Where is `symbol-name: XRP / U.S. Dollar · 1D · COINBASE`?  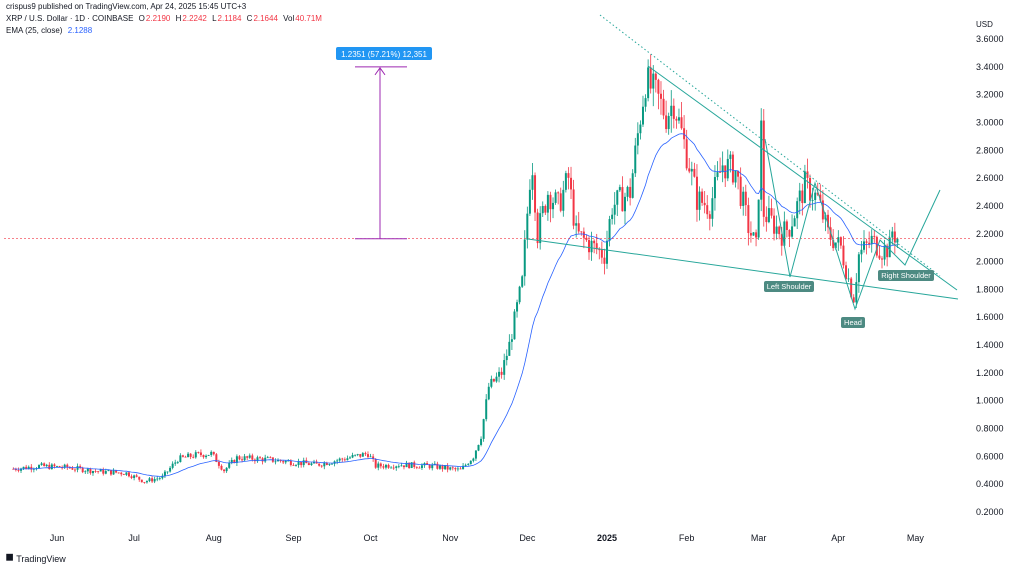
symbol-name: XRP / U.S. Dollar · 1D · COINBASE is located at coordinates (70, 18).